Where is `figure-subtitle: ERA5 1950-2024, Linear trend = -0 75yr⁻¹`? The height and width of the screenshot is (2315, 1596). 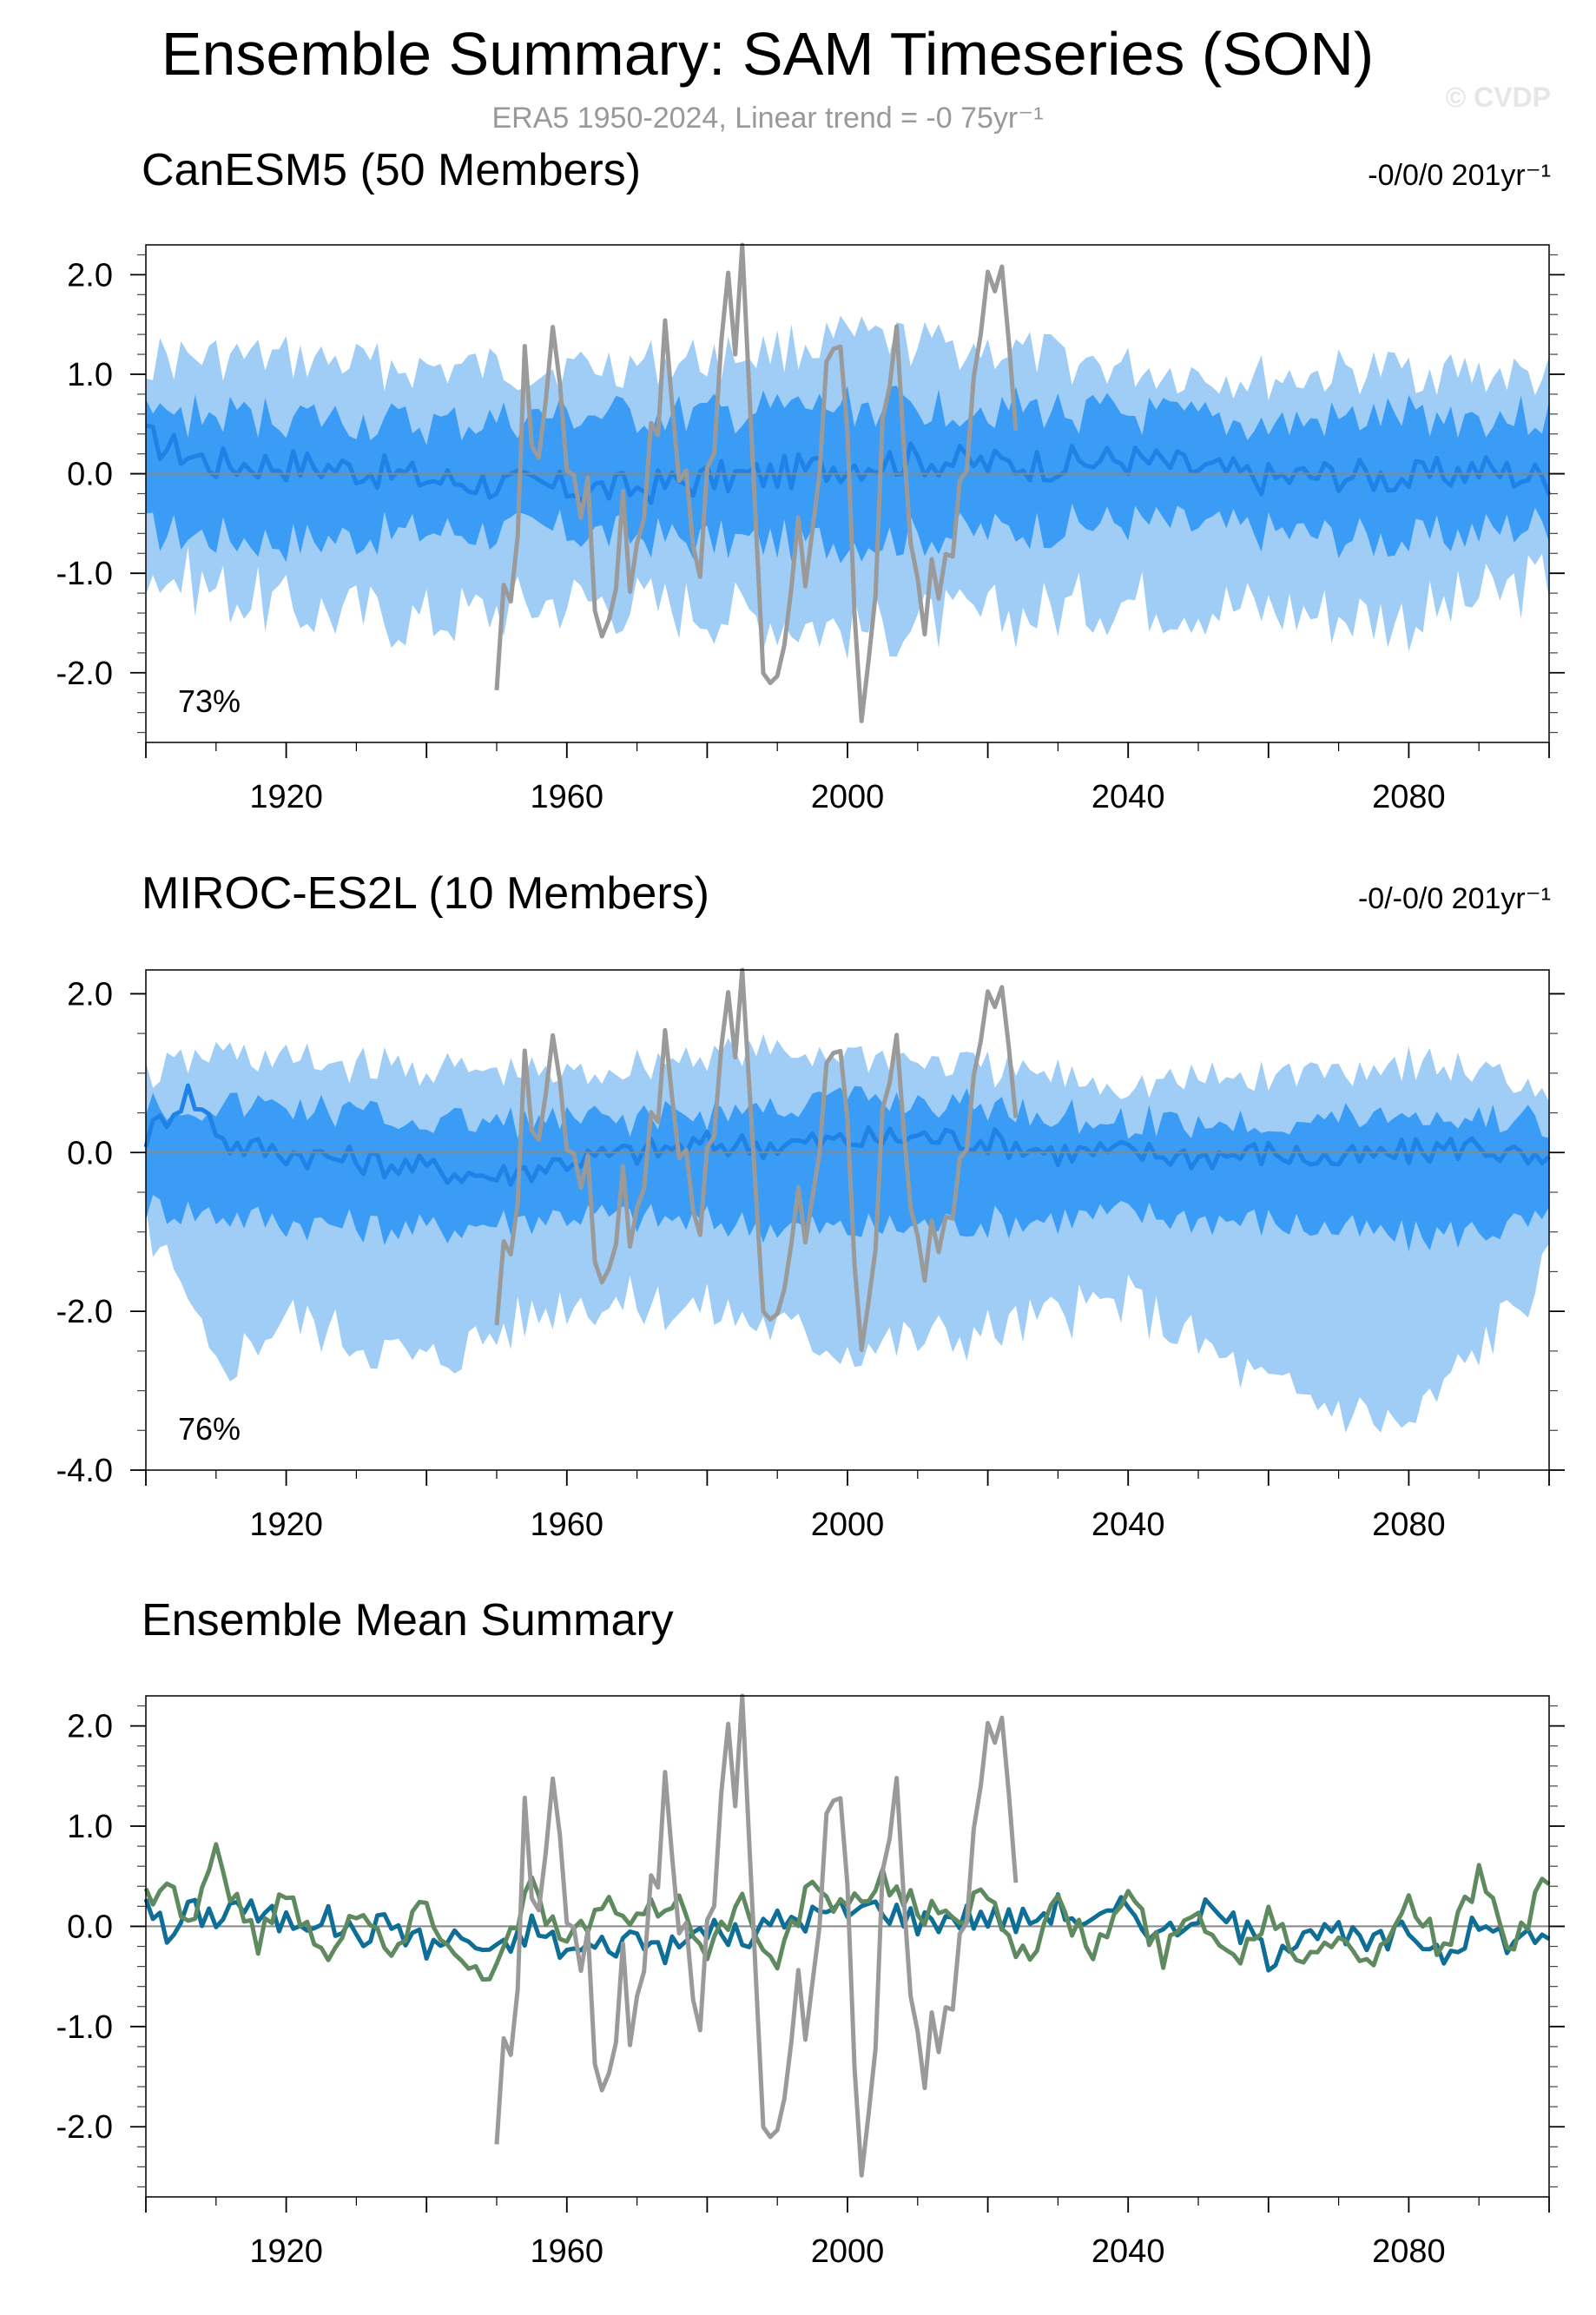
figure-subtitle: ERA5 1950-2024, Linear trend = -0 75yr⁻¹ is located at coordinates (767, 118).